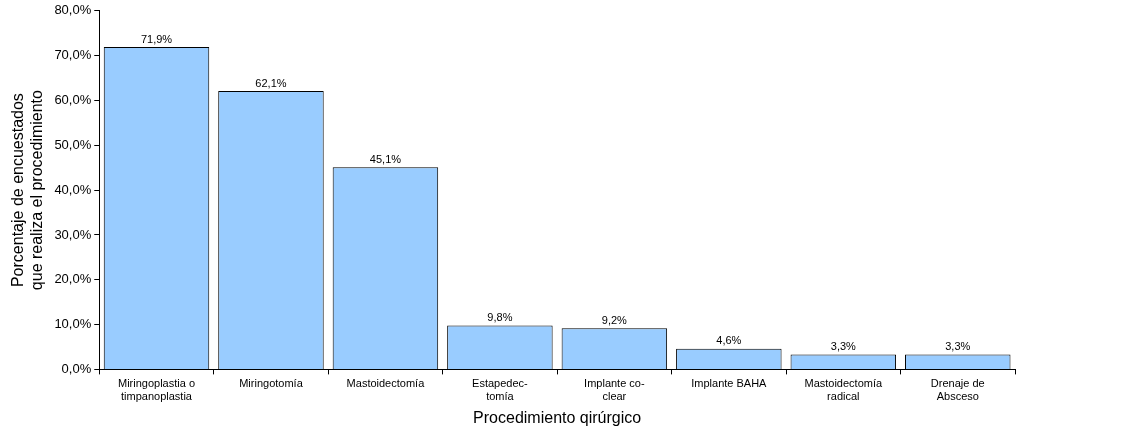 The image size is (1135, 437). I want to click on data-label: 9,2%, so click(614, 319).